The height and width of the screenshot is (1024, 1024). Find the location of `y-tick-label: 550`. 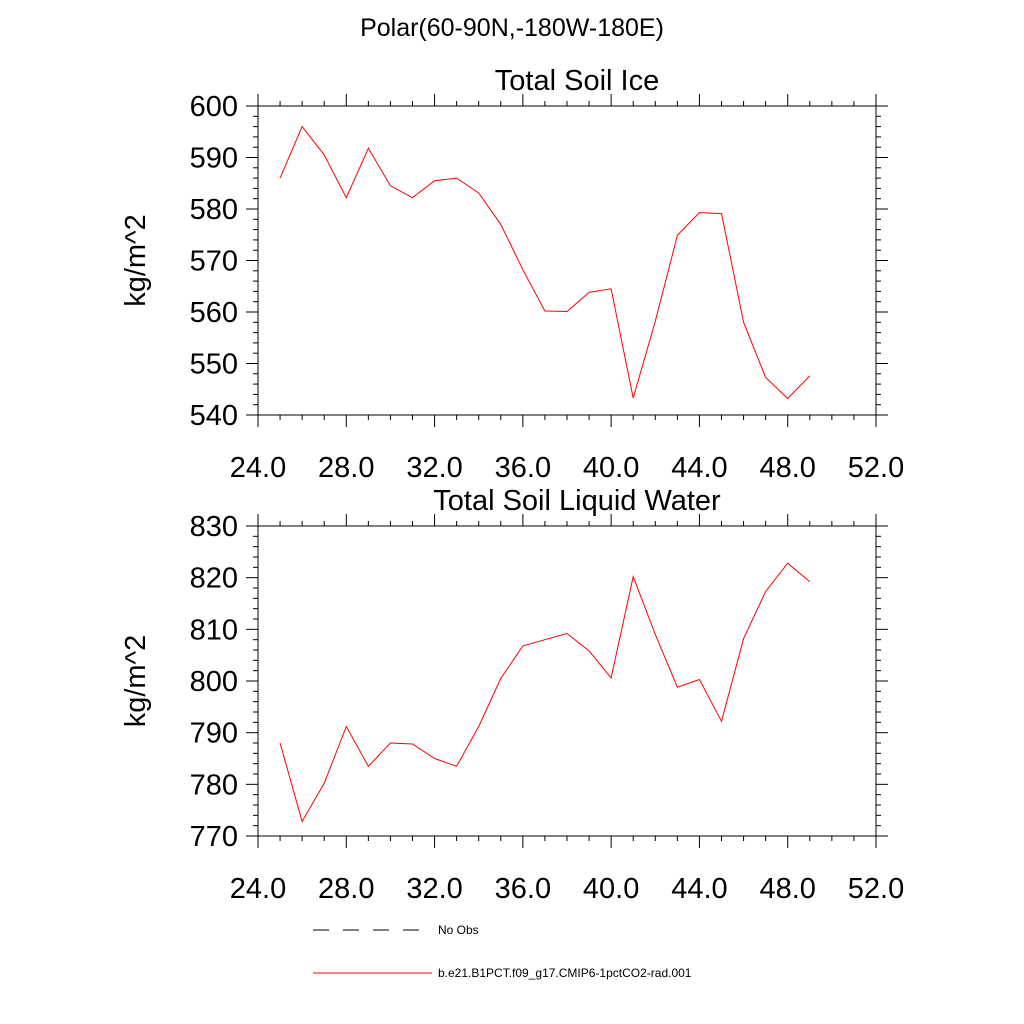

y-tick-label: 550 is located at coordinates (214, 365).